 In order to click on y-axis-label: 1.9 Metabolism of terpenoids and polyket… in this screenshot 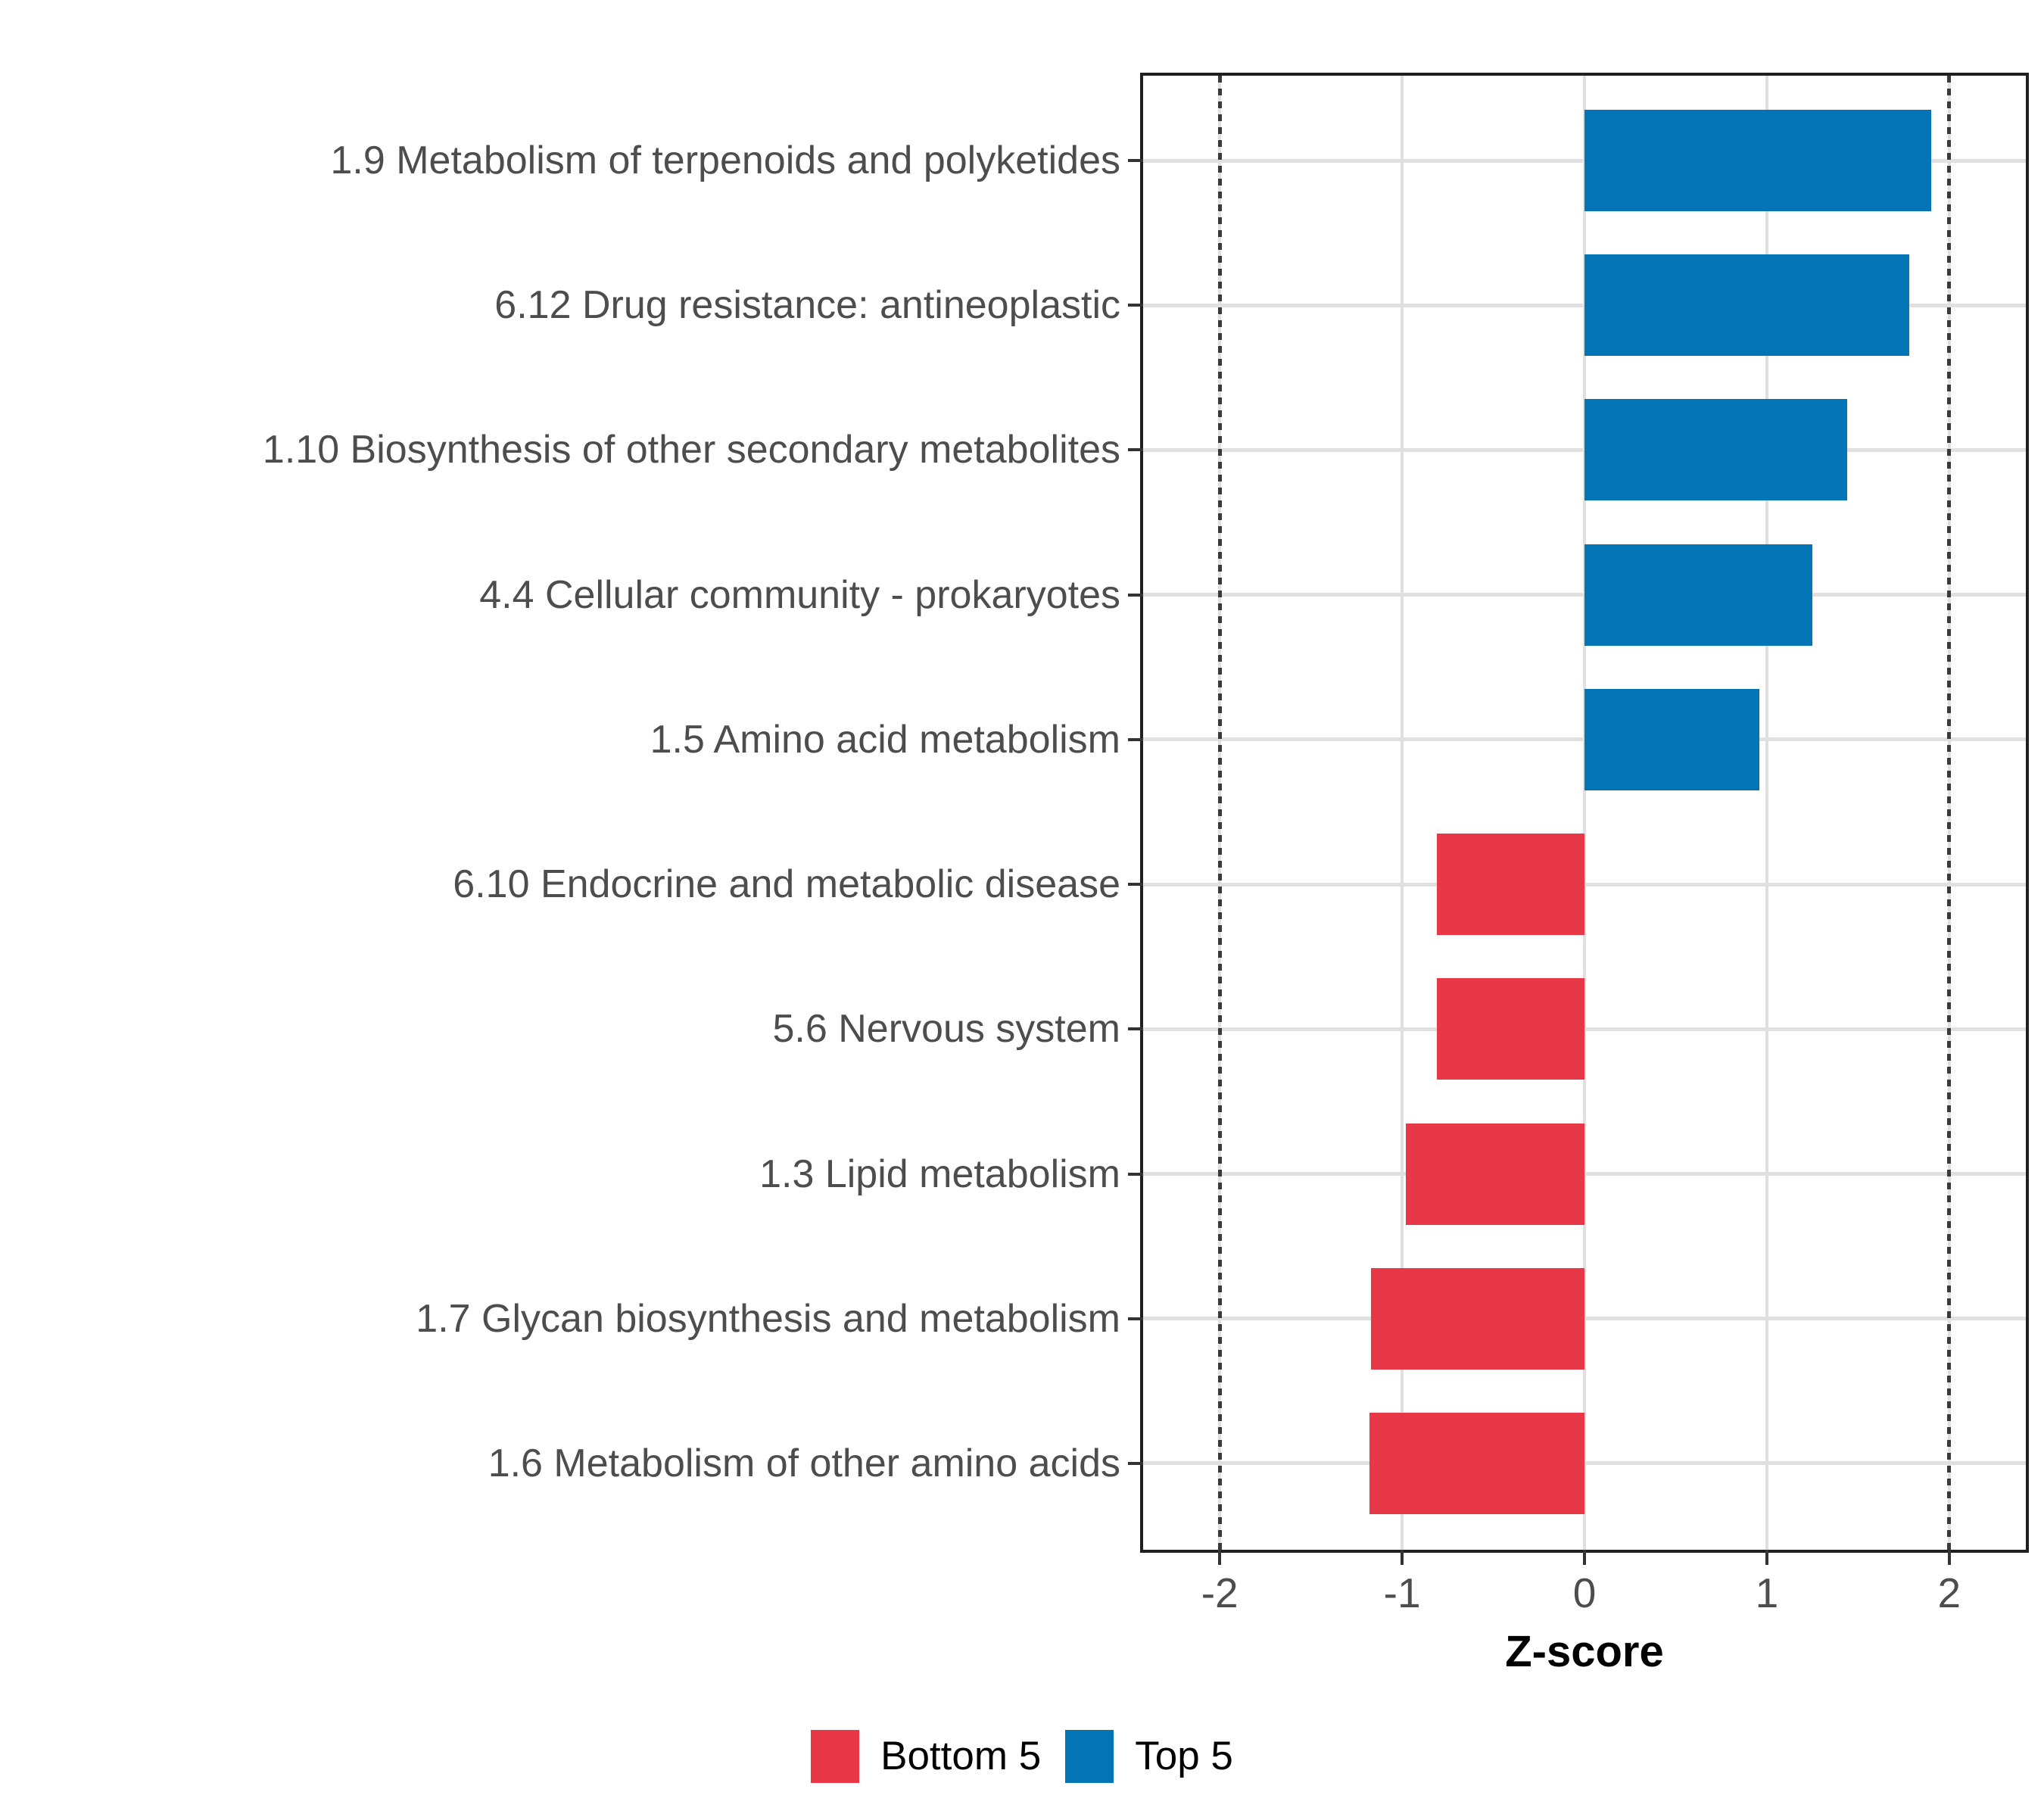, I will do `click(725, 160)`.